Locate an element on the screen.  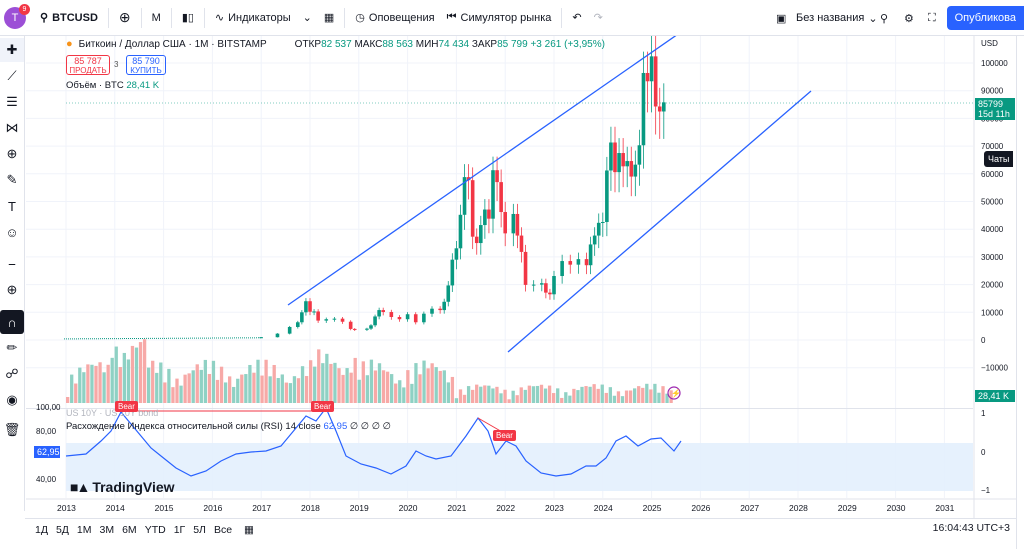
remove-tool: 🗑 is located at coordinates (12, 430).